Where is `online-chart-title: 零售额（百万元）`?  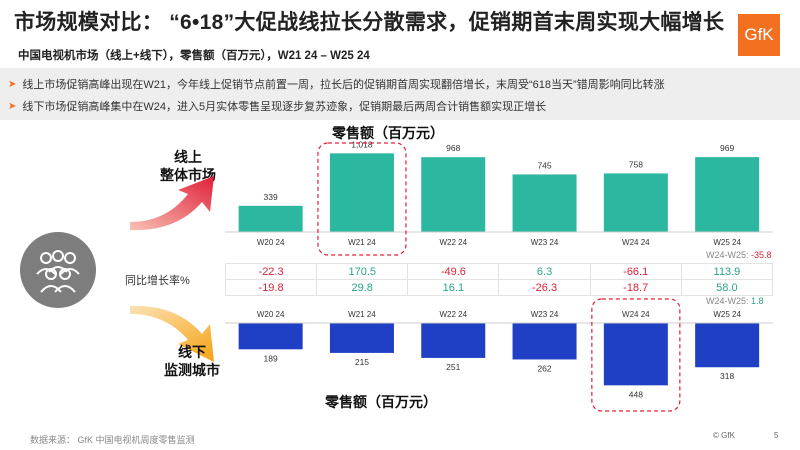 online-chart-title: 零售额（百万元） is located at coordinates (388, 133).